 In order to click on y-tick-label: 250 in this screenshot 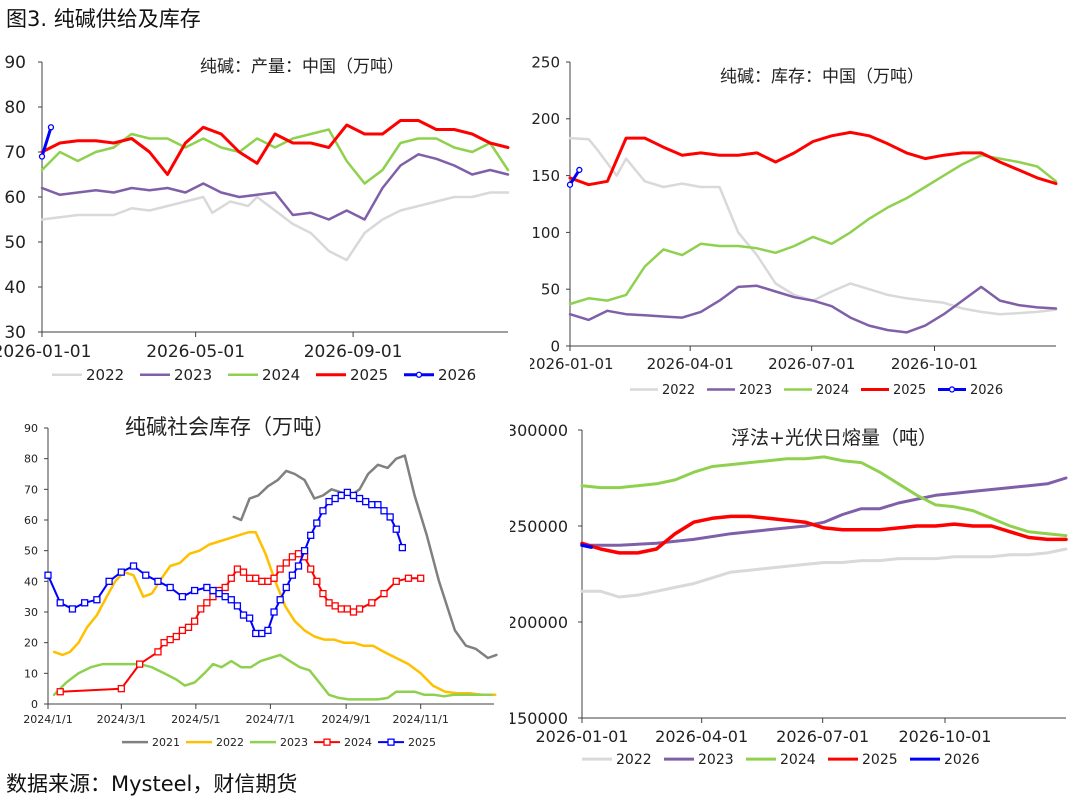, I will do `click(545, 62)`.